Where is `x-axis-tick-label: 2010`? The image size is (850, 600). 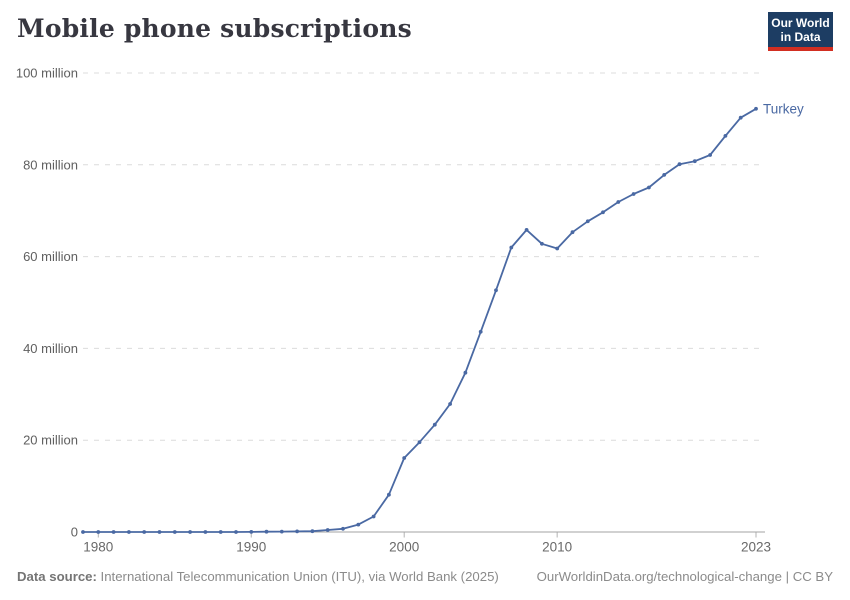 x-axis-tick-label: 2010 is located at coordinates (557, 547).